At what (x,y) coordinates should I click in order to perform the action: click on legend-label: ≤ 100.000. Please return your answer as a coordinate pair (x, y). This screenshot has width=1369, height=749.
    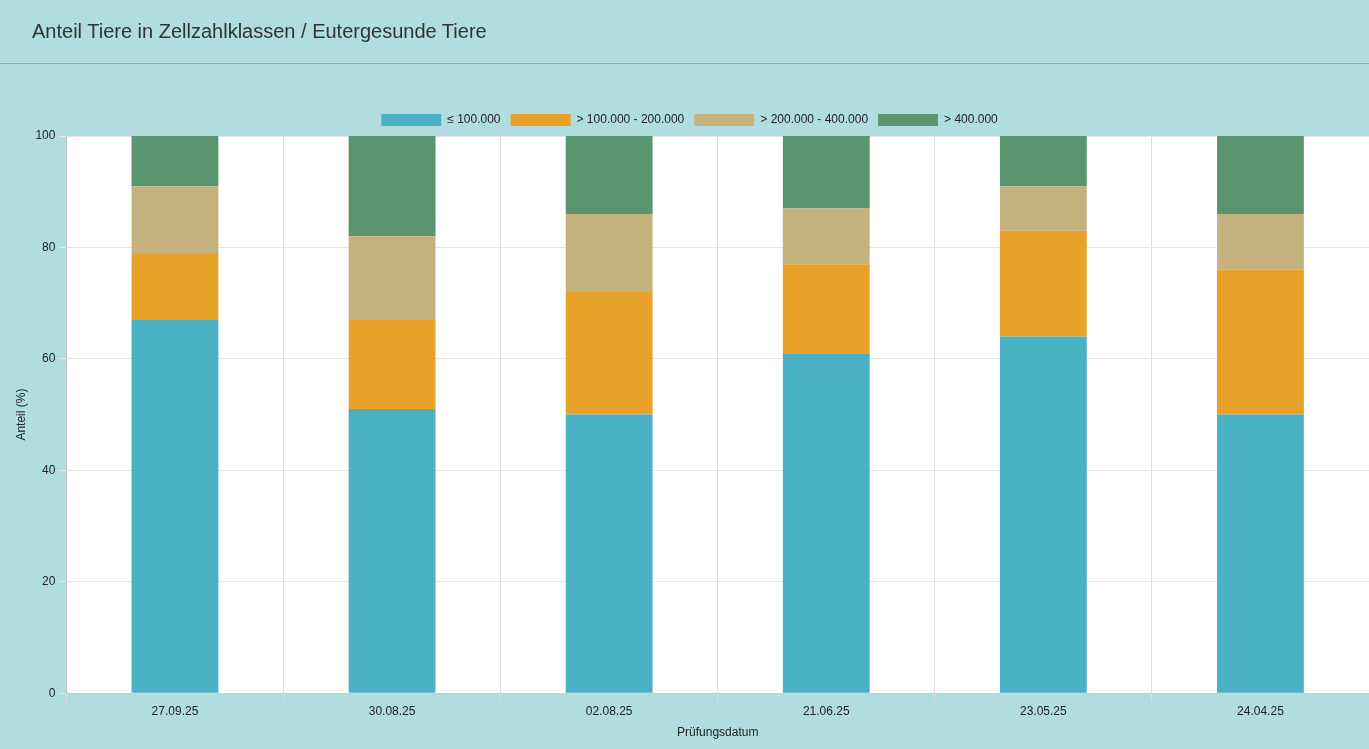
    Looking at the image, I should click on (474, 119).